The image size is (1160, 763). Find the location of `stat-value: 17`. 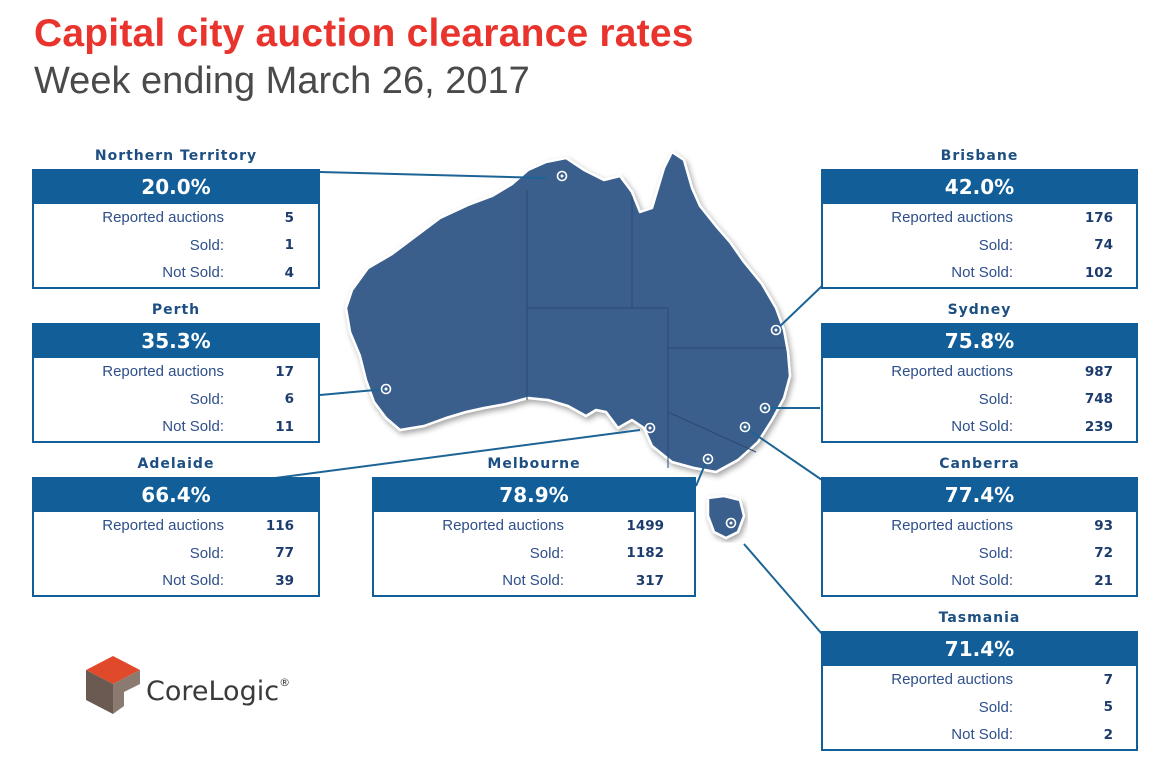

stat-value: 17 is located at coordinates (284, 371).